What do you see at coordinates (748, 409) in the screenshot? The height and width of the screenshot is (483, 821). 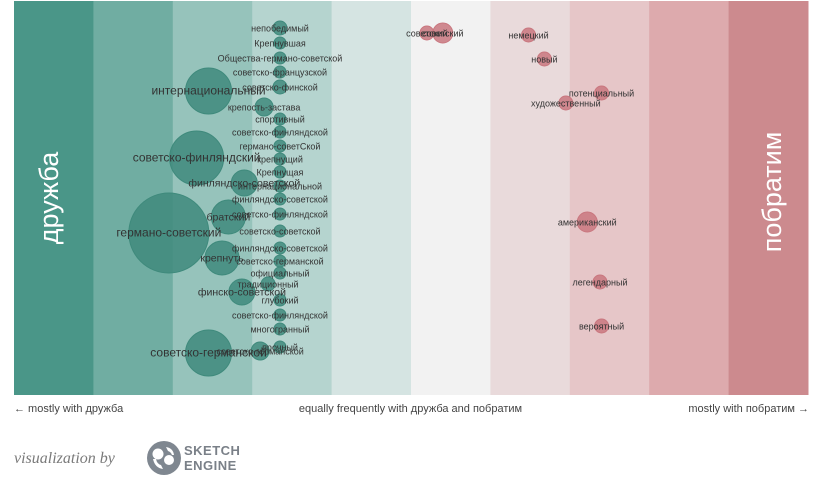 I see `caption-right: mostly with побратим →` at bounding box center [748, 409].